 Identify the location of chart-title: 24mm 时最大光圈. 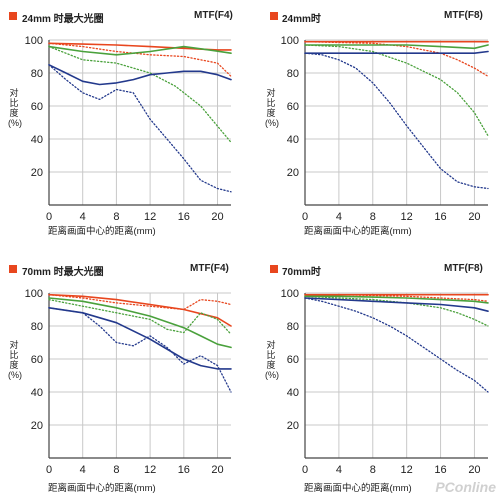
(63, 19).